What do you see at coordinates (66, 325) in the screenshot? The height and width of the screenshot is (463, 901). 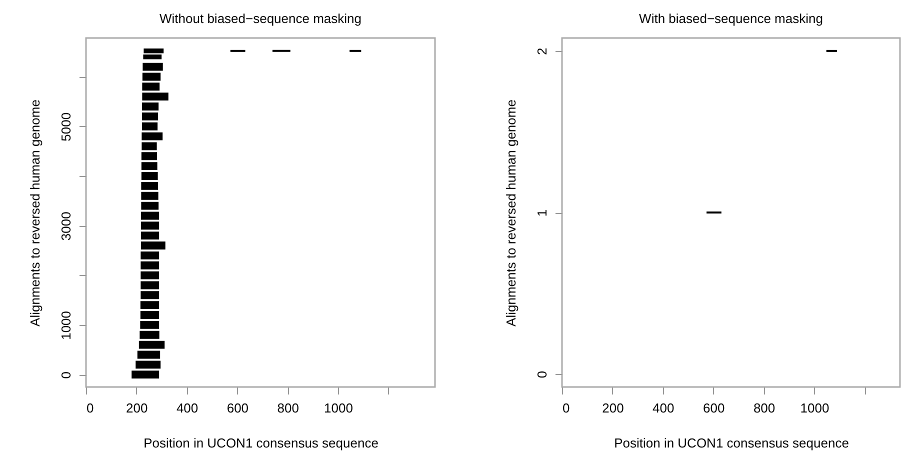 I see `y-tick-label: 1000` at bounding box center [66, 325].